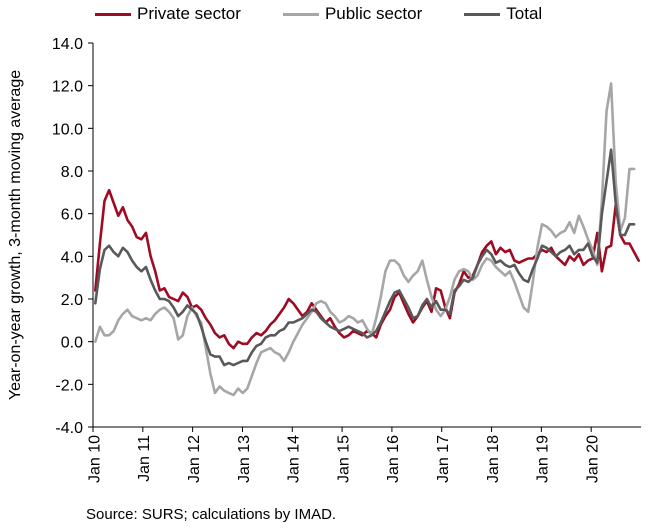  I want to click on legend-label-total: Total, so click(524, 13).